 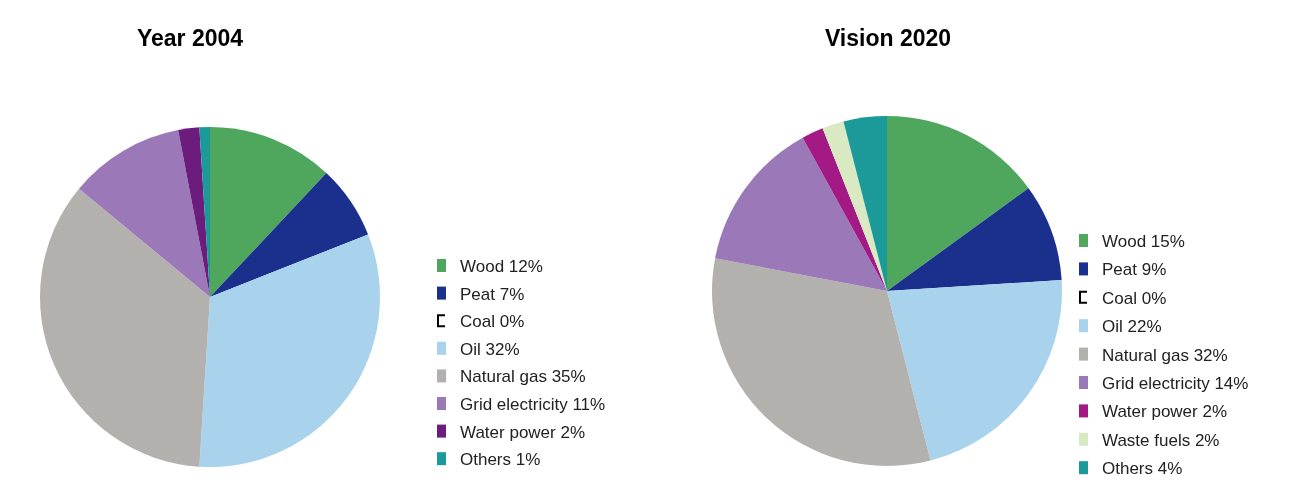 I want to click on legend-label: Oil 22%, so click(x=1132, y=327).